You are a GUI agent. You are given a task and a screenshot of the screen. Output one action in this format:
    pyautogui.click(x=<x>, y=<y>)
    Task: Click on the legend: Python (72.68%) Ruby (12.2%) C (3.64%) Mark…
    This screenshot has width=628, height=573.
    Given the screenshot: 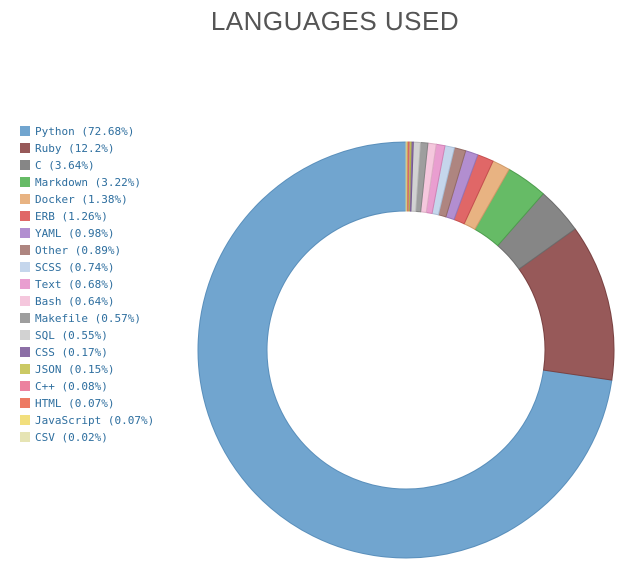 What is the action you would take?
    pyautogui.click(x=87, y=284)
    